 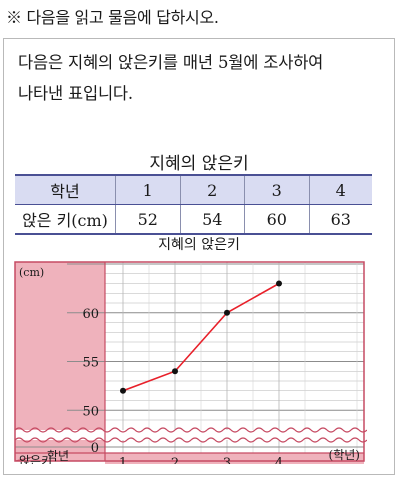 I want to click on corner-label-bottom: 학년, so click(x=58, y=456).